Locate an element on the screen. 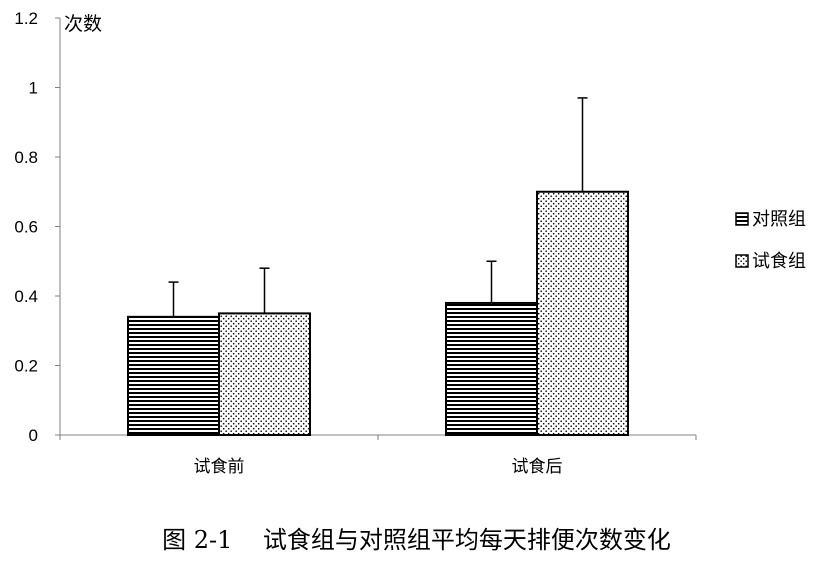  legend-label: 对照组 is located at coordinates (779, 219).